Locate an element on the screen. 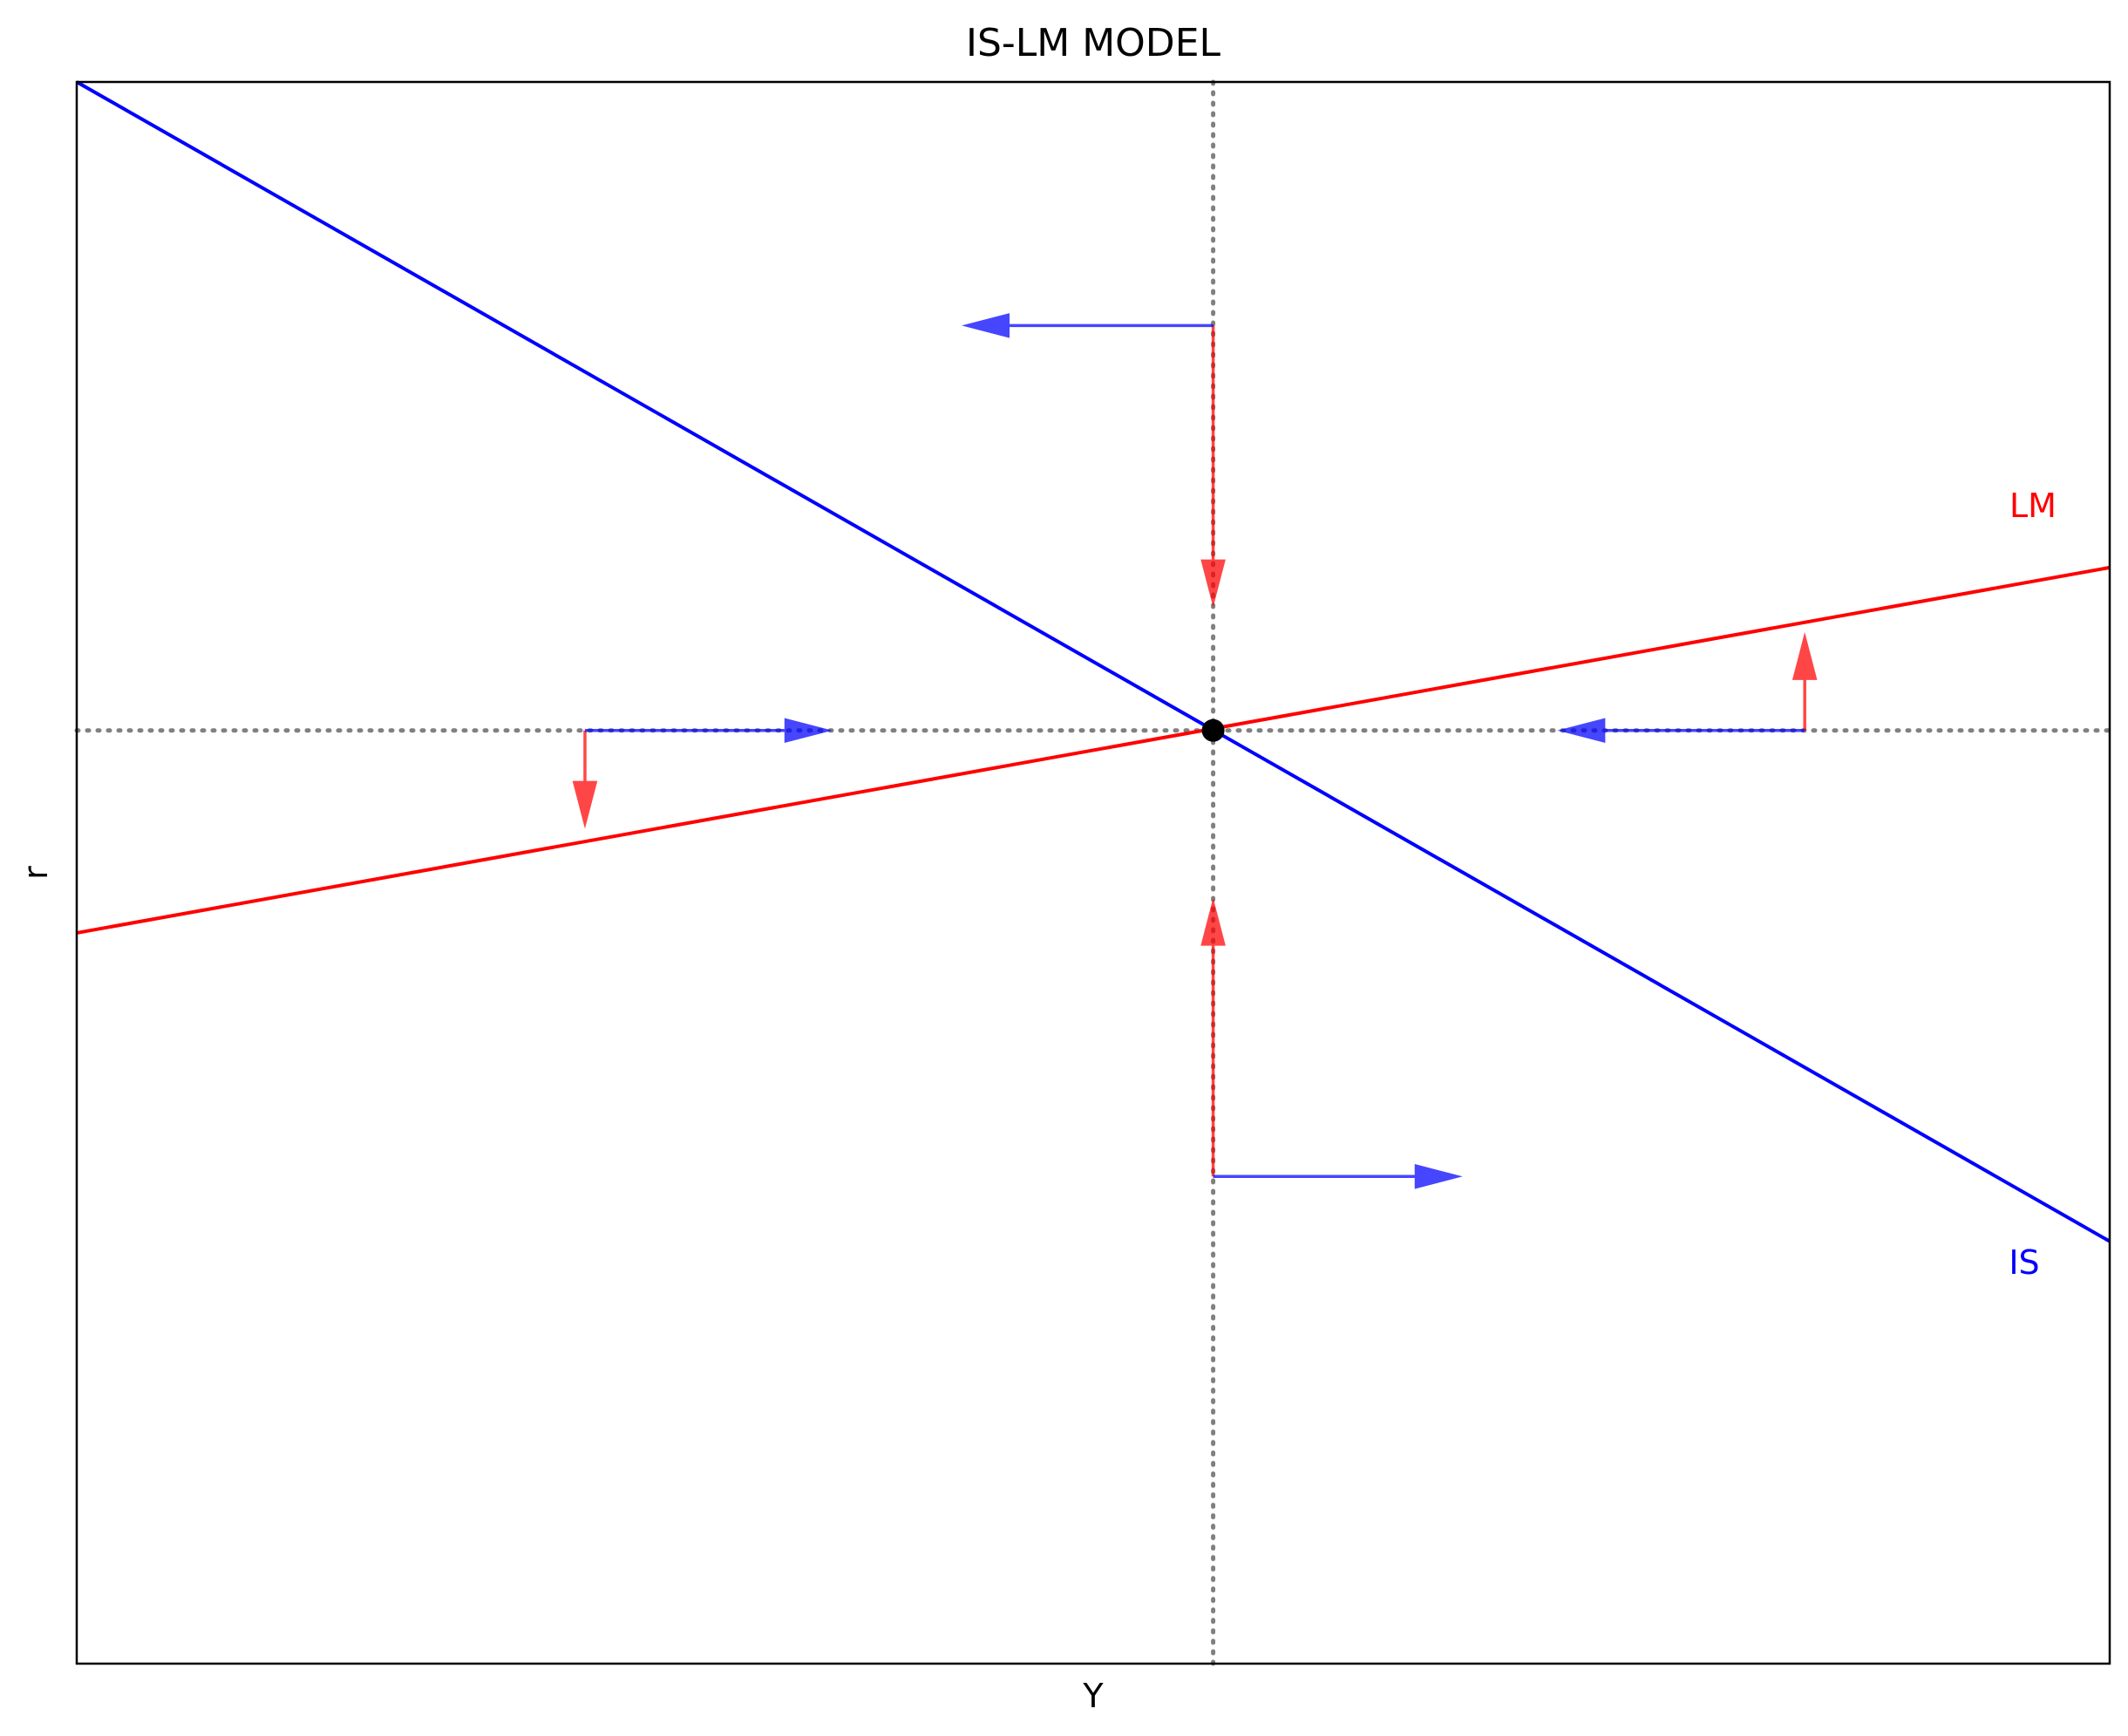 The width and height of the screenshot is (2128, 1736). chart-title: IS-LM MODEL is located at coordinates (1093, 43).